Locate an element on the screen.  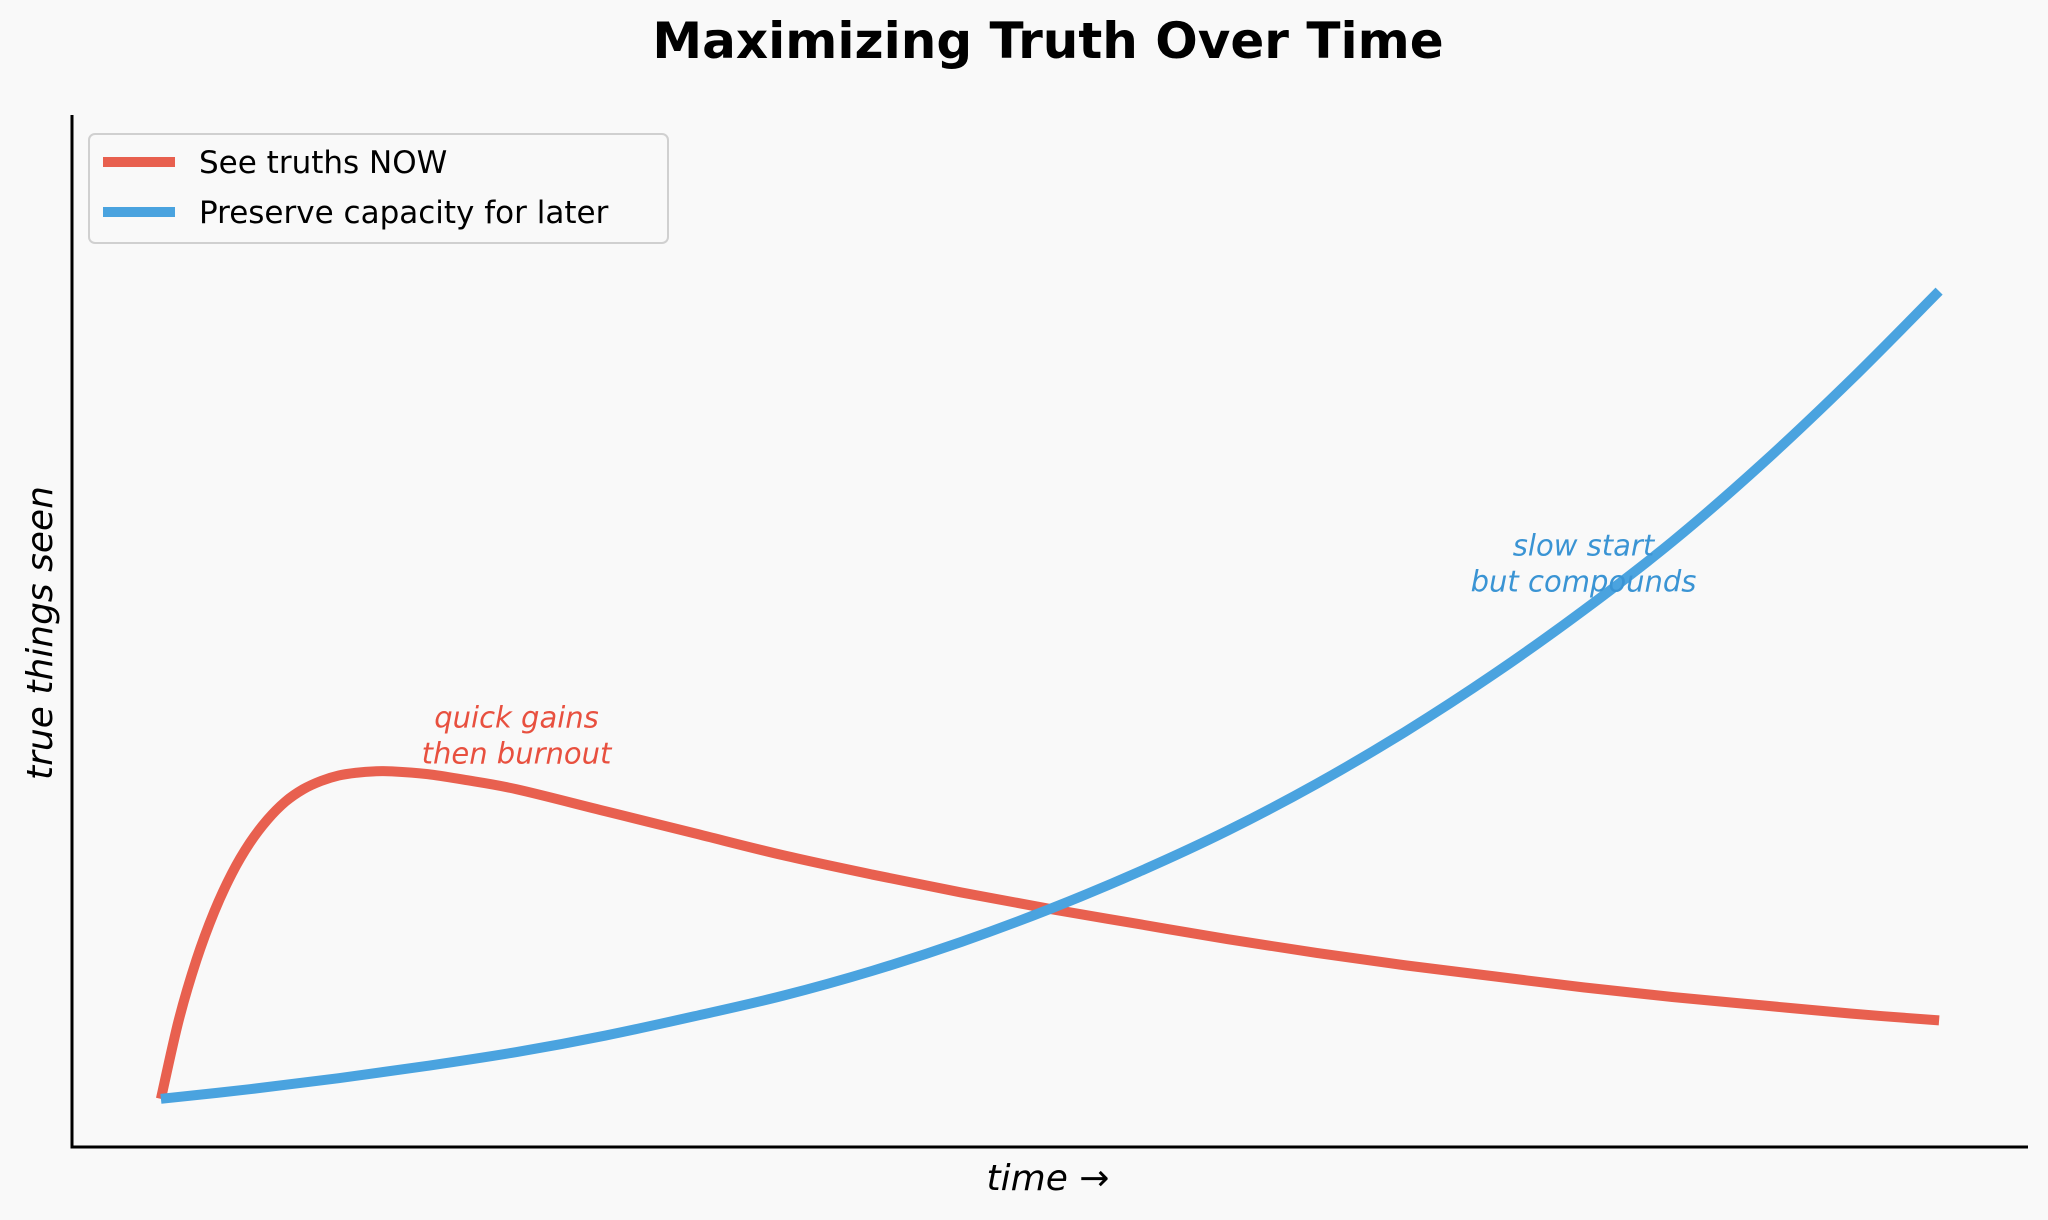
legend-label-preserve-capacity: Preserve capacity for later is located at coordinates (404, 213).